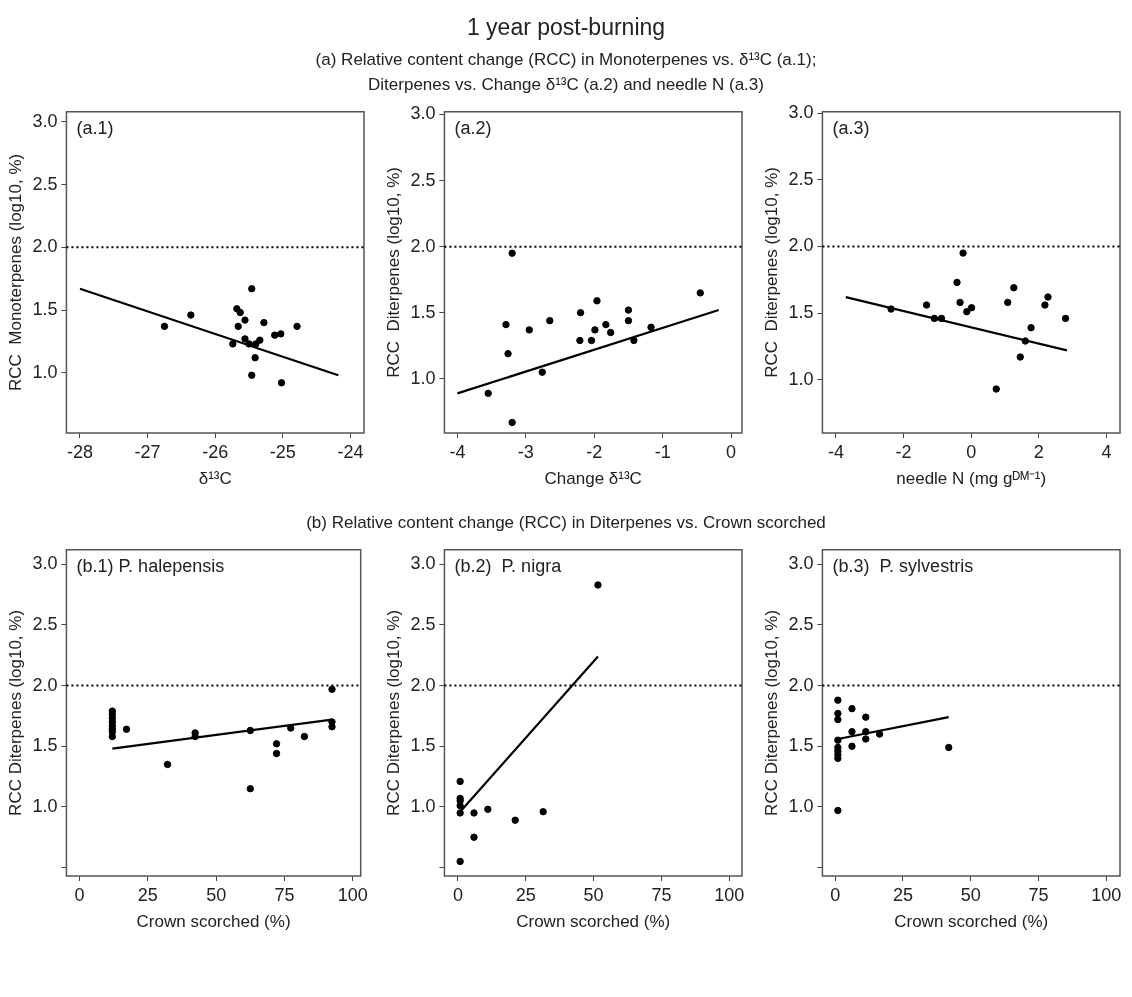 This screenshot has height=997, width=1132. Describe the element at coordinates (350, 451) in the screenshot. I see `x-tick-label: -24` at that location.